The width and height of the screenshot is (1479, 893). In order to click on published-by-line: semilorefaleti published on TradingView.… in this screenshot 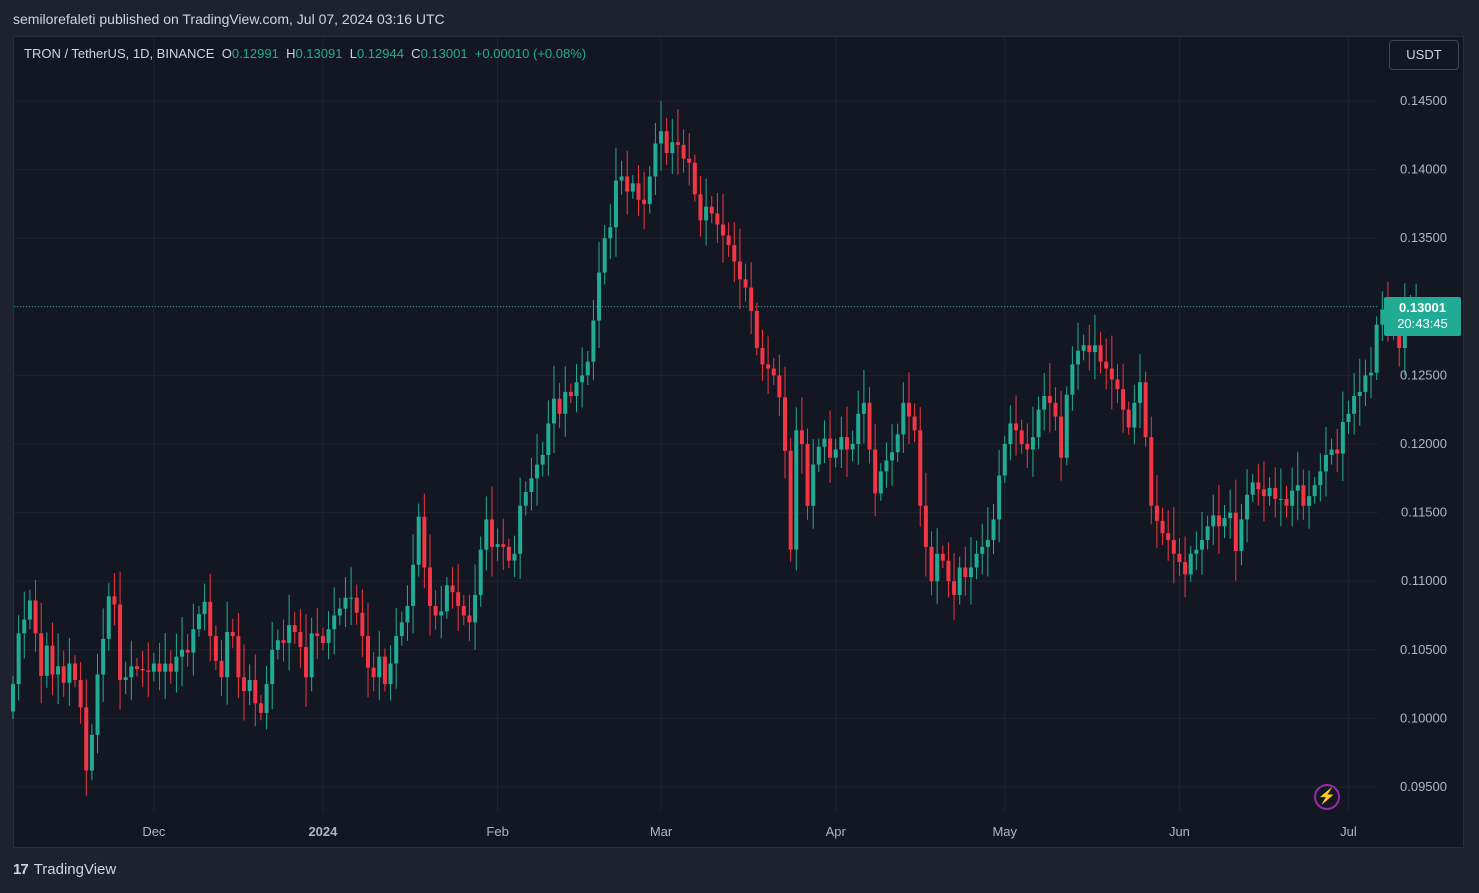, I will do `click(229, 19)`.